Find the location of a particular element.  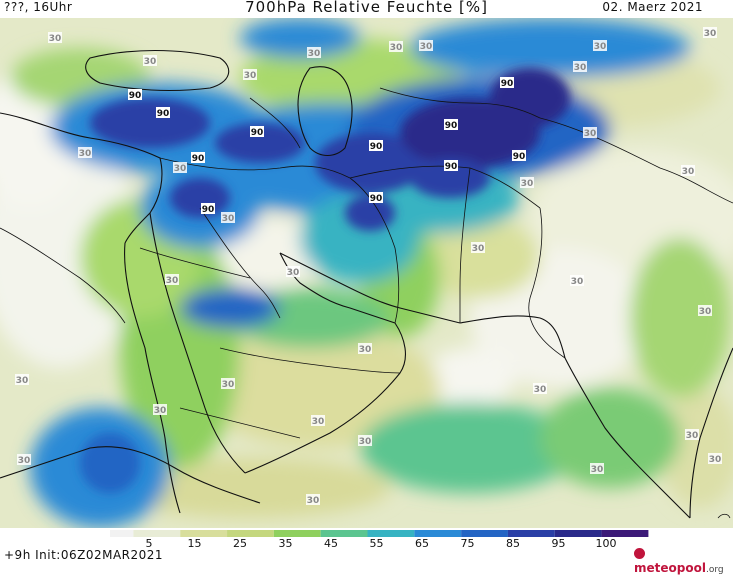

colorbar-tick-label: 85 is located at coordinates (513, 542).